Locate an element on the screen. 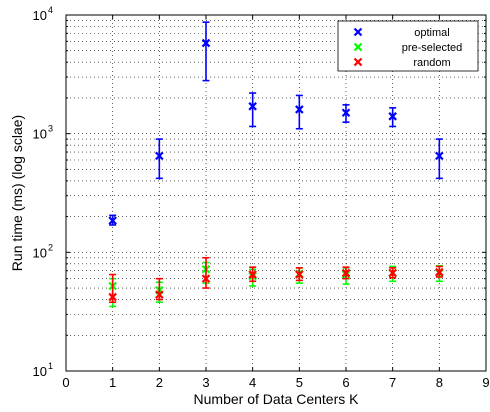 This screenshot has height=412, width=490. x-tick-label: 2 is located at coordinates (159, 382).